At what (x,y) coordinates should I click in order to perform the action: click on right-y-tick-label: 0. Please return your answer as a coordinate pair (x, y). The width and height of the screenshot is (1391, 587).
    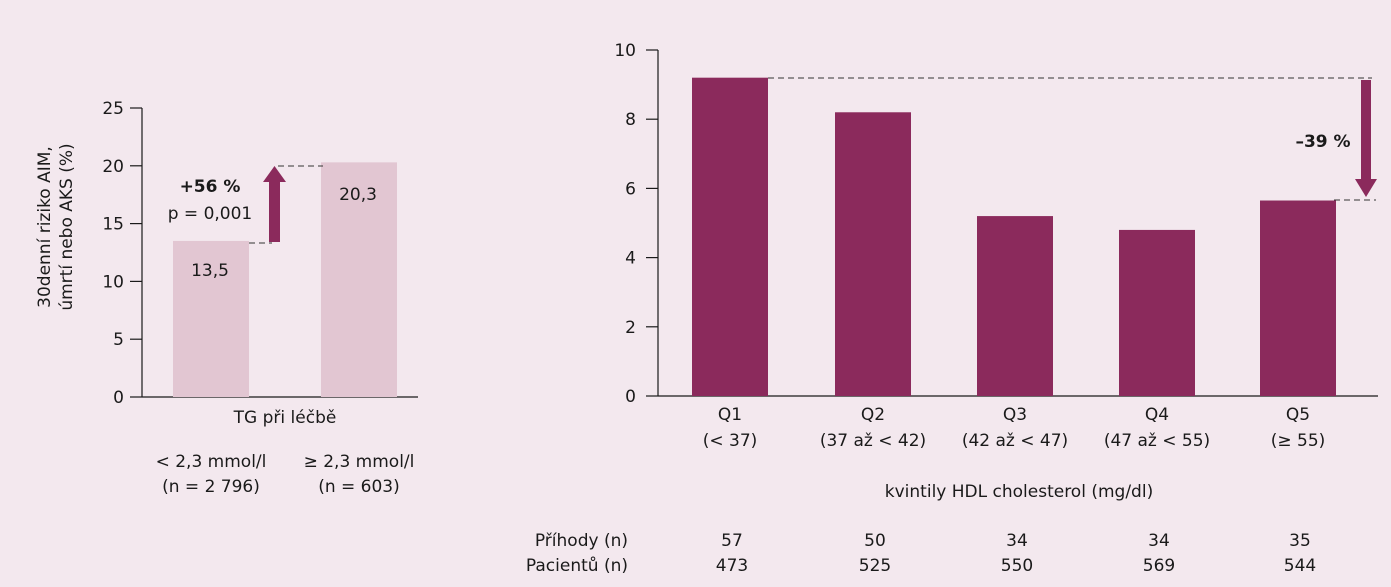
    Looking at the image, I should click on (630, 397).